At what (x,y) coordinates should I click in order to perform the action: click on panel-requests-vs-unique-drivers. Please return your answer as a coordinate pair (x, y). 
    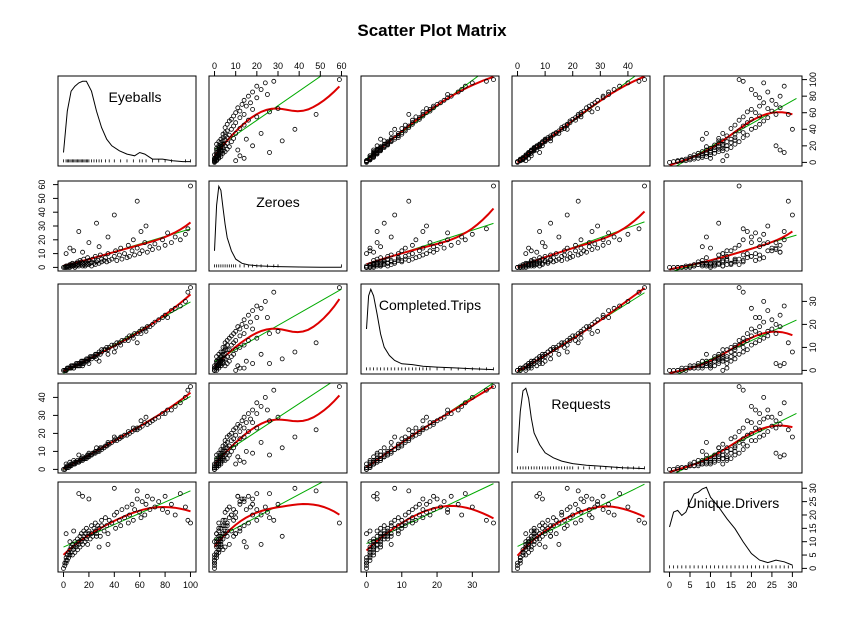
    Looking at the image, I should click on (581, 527).